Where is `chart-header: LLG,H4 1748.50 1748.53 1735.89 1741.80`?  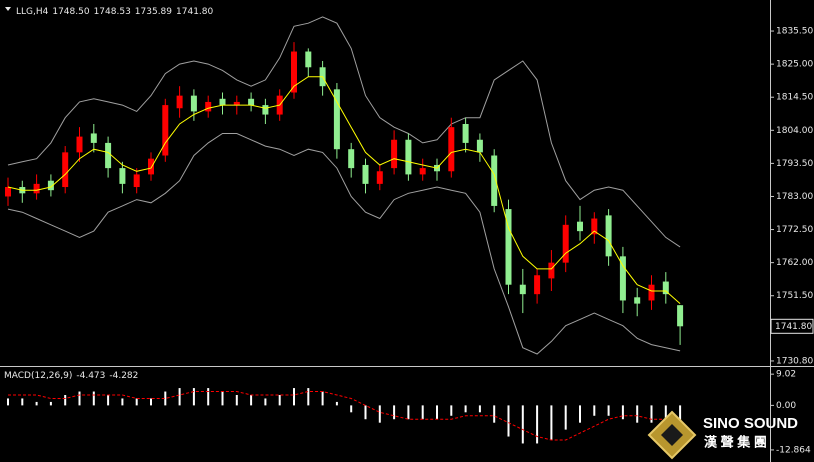 chart-header: LLG,H4 1748.50 1748.53 1735.89 1741.80 is located at coordinates (115, 12).